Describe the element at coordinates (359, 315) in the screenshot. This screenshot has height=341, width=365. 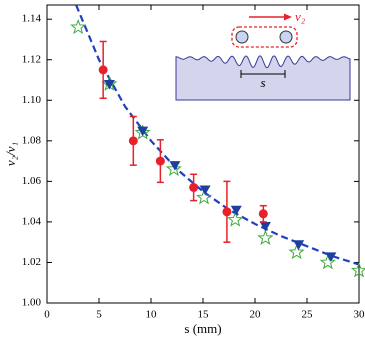
I see `x-tick-label: 30` at that location.